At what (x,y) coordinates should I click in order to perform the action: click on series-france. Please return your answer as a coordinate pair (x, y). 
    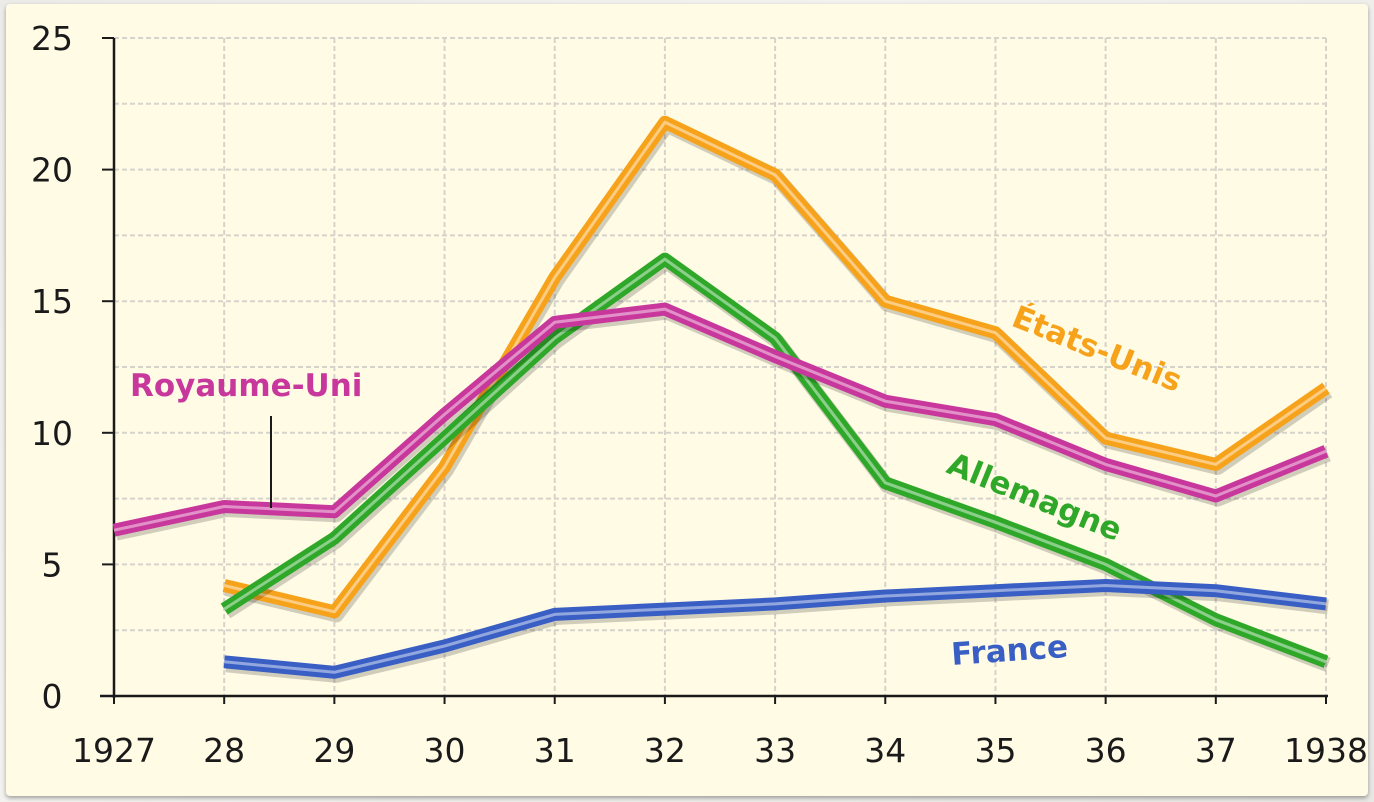
    Looking at the image, I should click on (776, 631).